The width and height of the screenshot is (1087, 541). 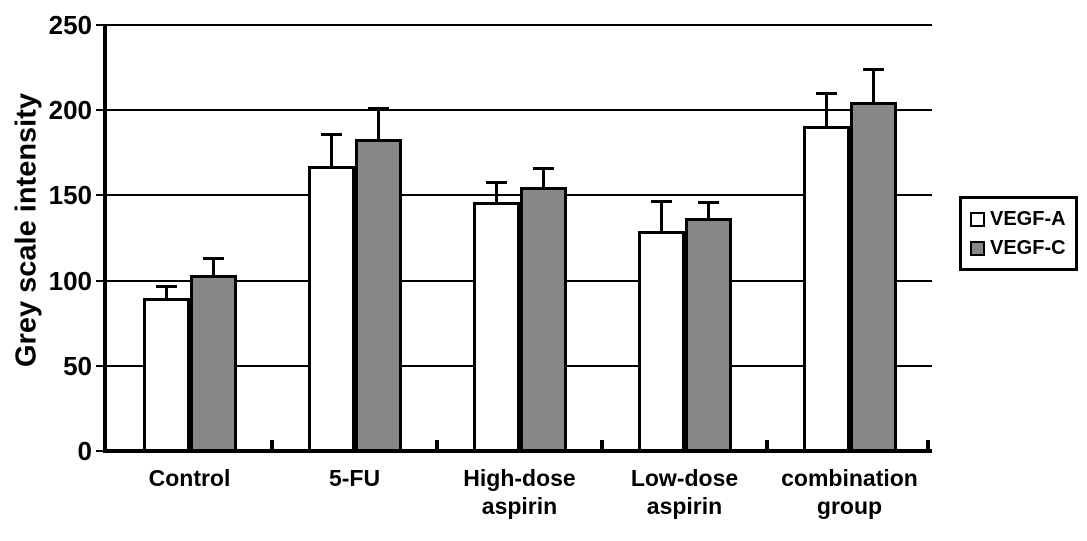 I want to click on y-axis-tick-label: 200, so click(x=70, y=110).